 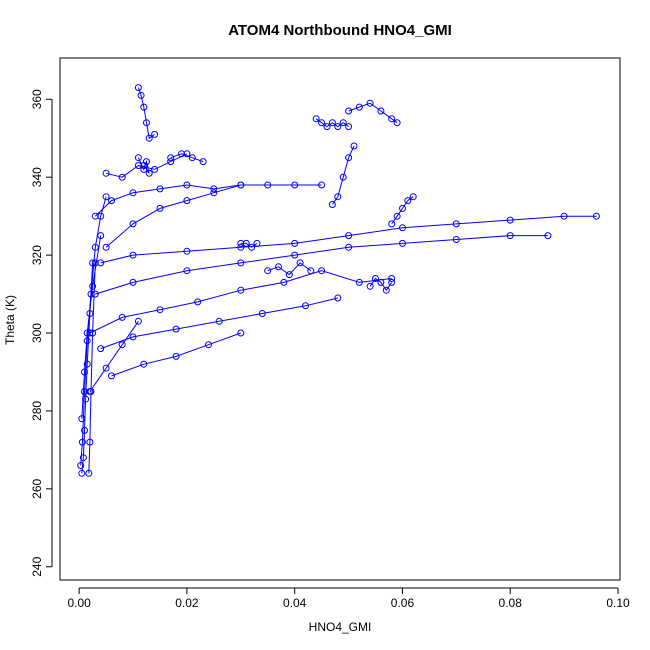 What do you see at coordinates (403, 603) in the screenshot?
I see `x-tick-label: 0.06` at bounding box center [403, 603].